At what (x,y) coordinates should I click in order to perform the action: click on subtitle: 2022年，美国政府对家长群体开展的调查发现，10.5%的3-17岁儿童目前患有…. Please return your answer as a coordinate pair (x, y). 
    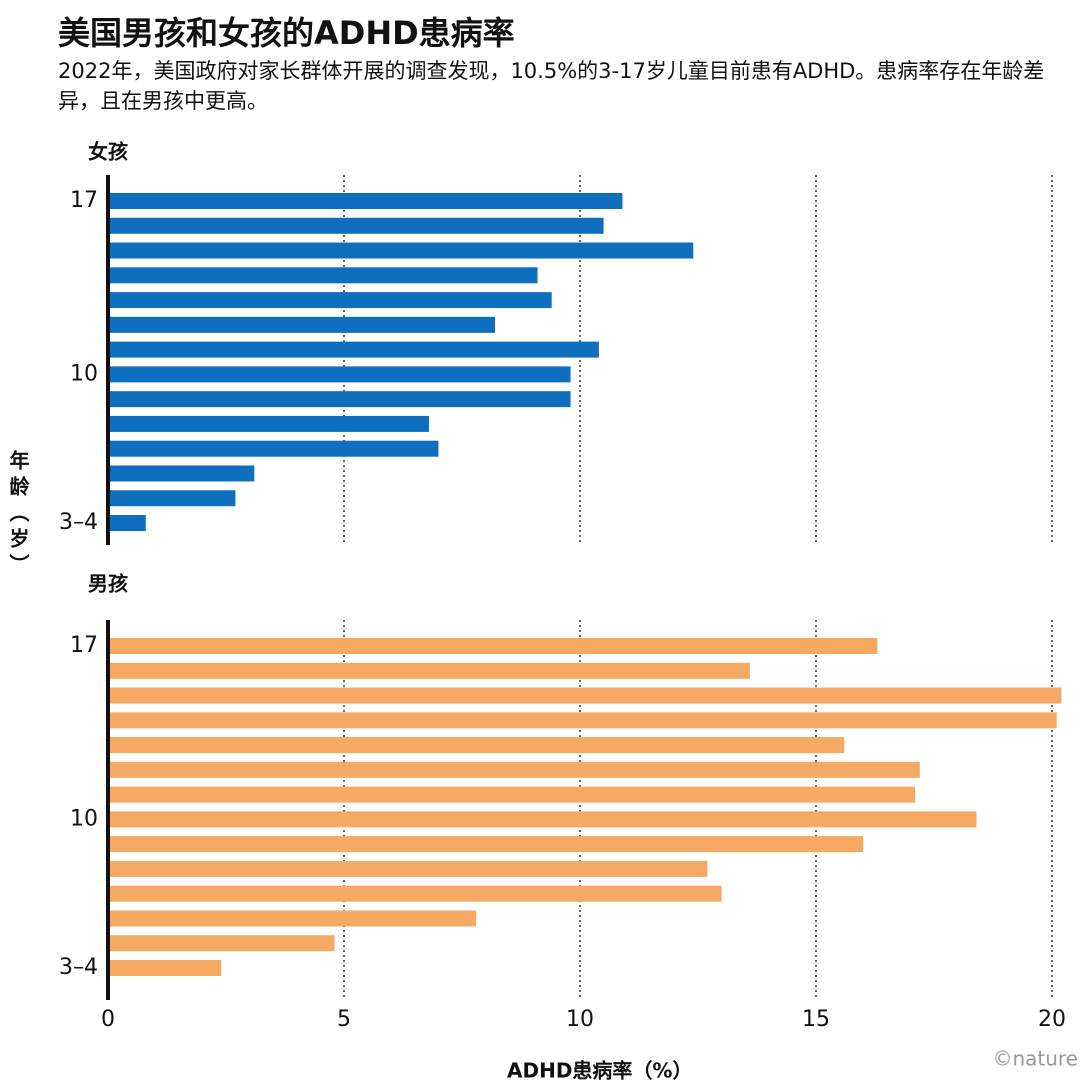
    Looking at the image, I should click on (551, 86).